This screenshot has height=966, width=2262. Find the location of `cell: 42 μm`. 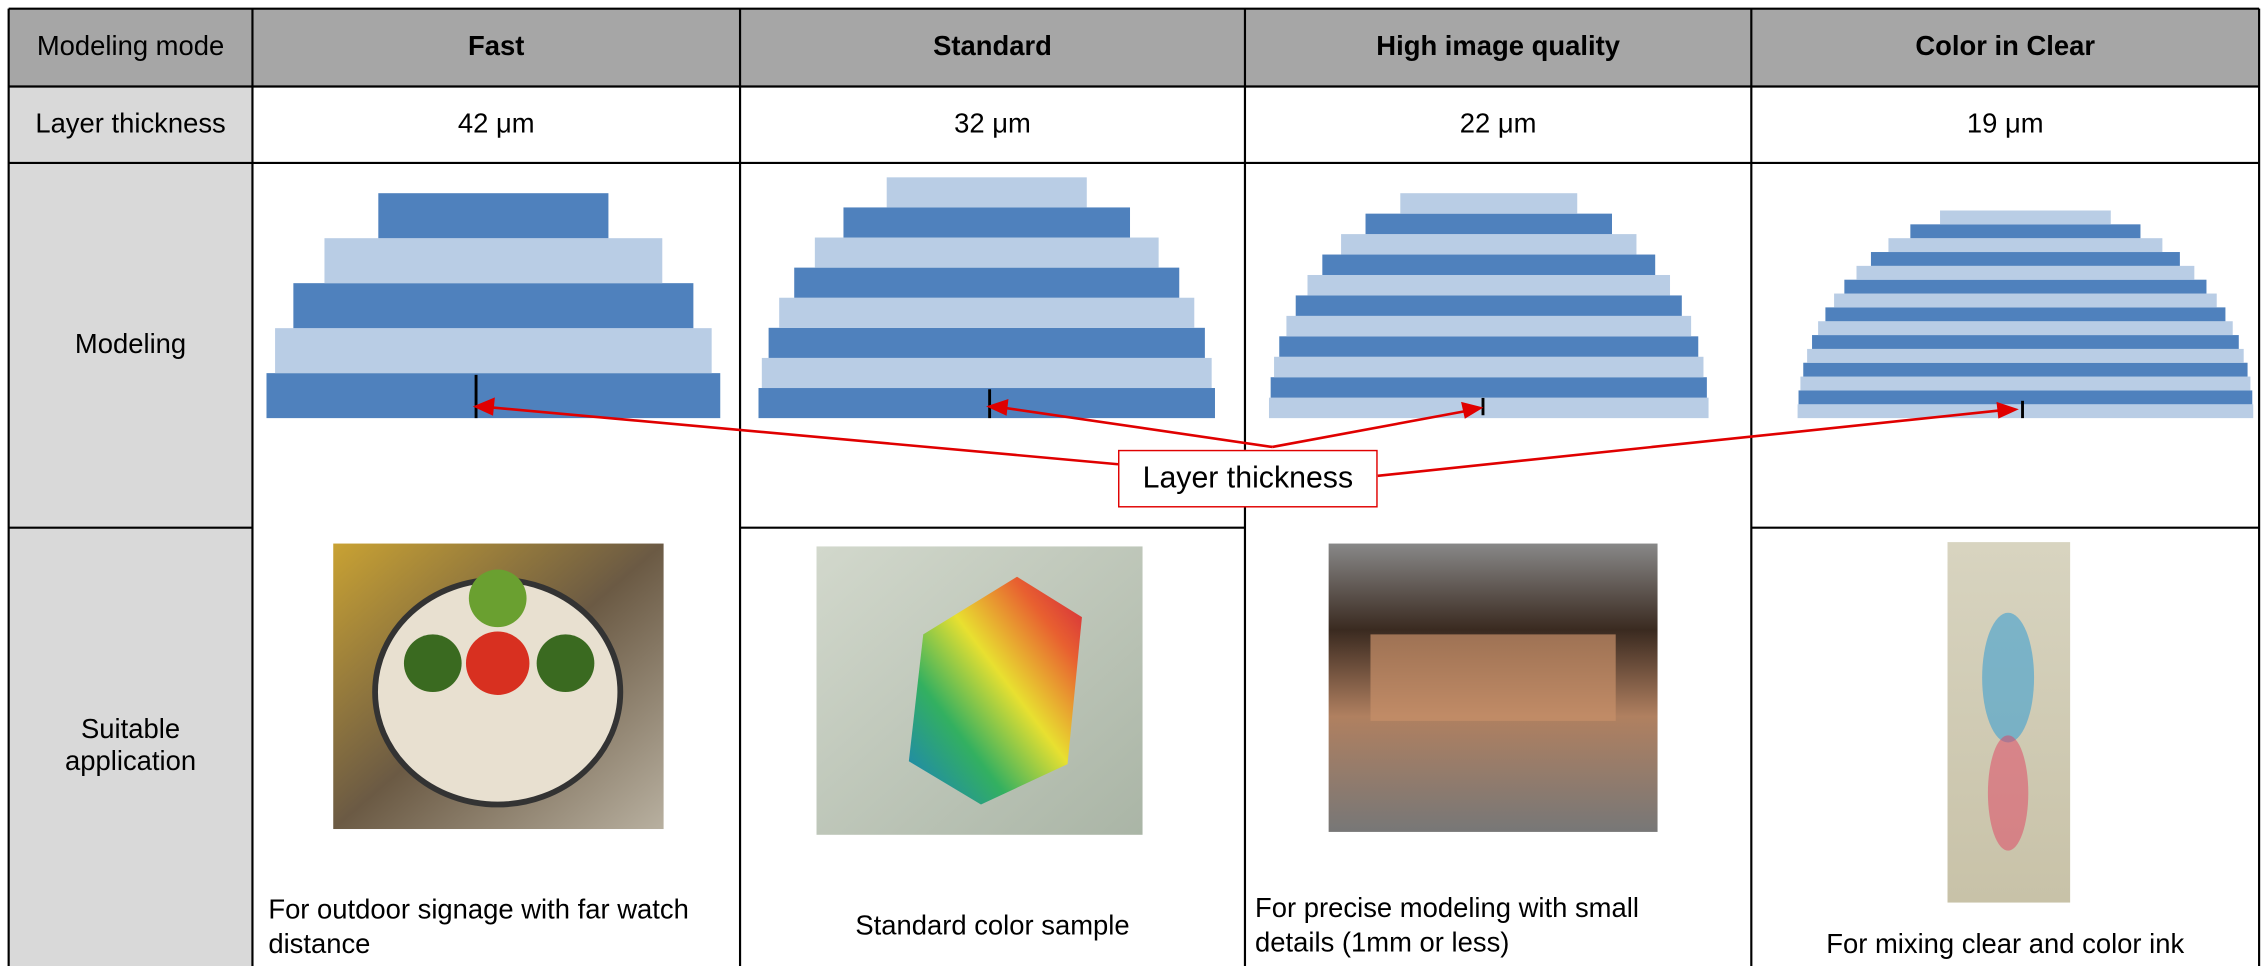

cell: 42 μm is located at coordinates (496, 124).